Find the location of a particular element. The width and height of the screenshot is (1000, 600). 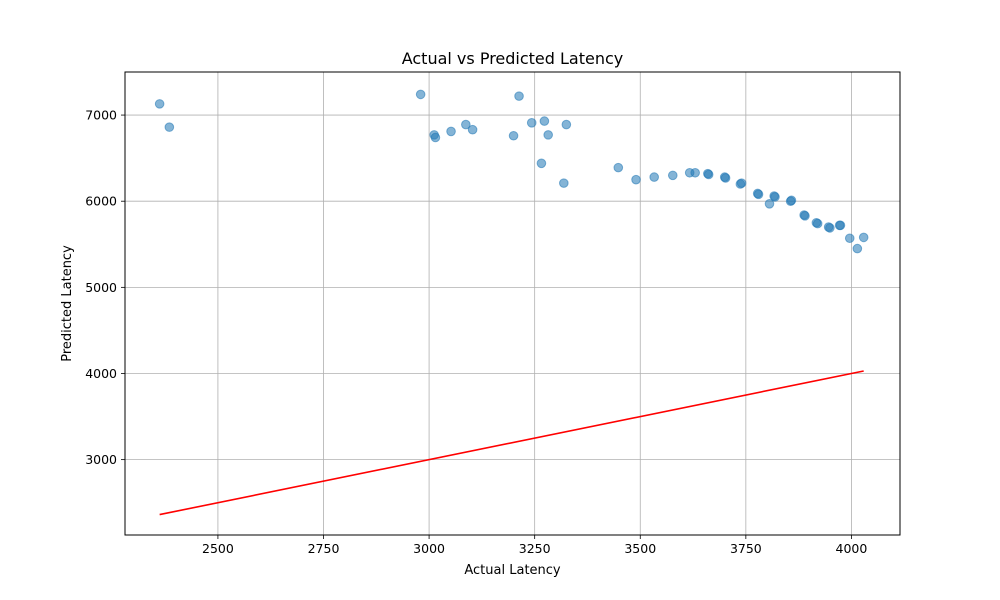

x-tick-label: 3250 is located at coordinates (535, 548).